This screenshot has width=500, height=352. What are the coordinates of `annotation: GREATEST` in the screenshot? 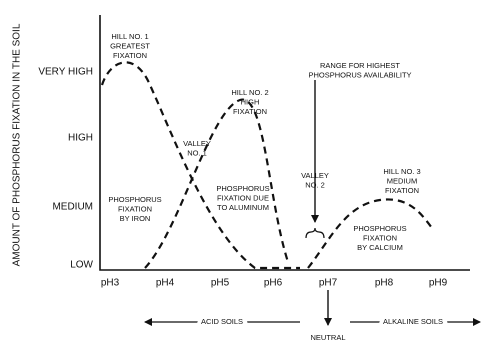 It's located at (130, 45).